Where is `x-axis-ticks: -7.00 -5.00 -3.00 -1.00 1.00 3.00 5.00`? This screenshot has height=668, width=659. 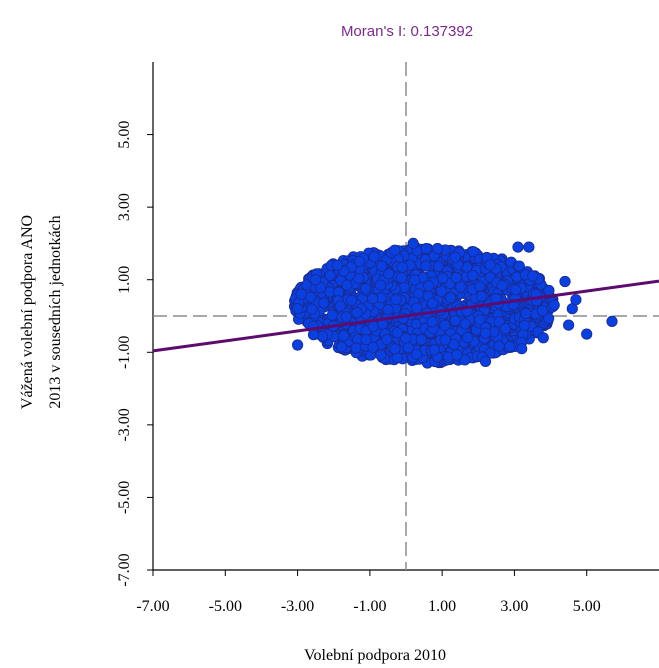 x-axis-ticks: -7.00 -5.00 -3.00 -1.00 1.00 3.00 5.00 is located at coordinates (368, 592).